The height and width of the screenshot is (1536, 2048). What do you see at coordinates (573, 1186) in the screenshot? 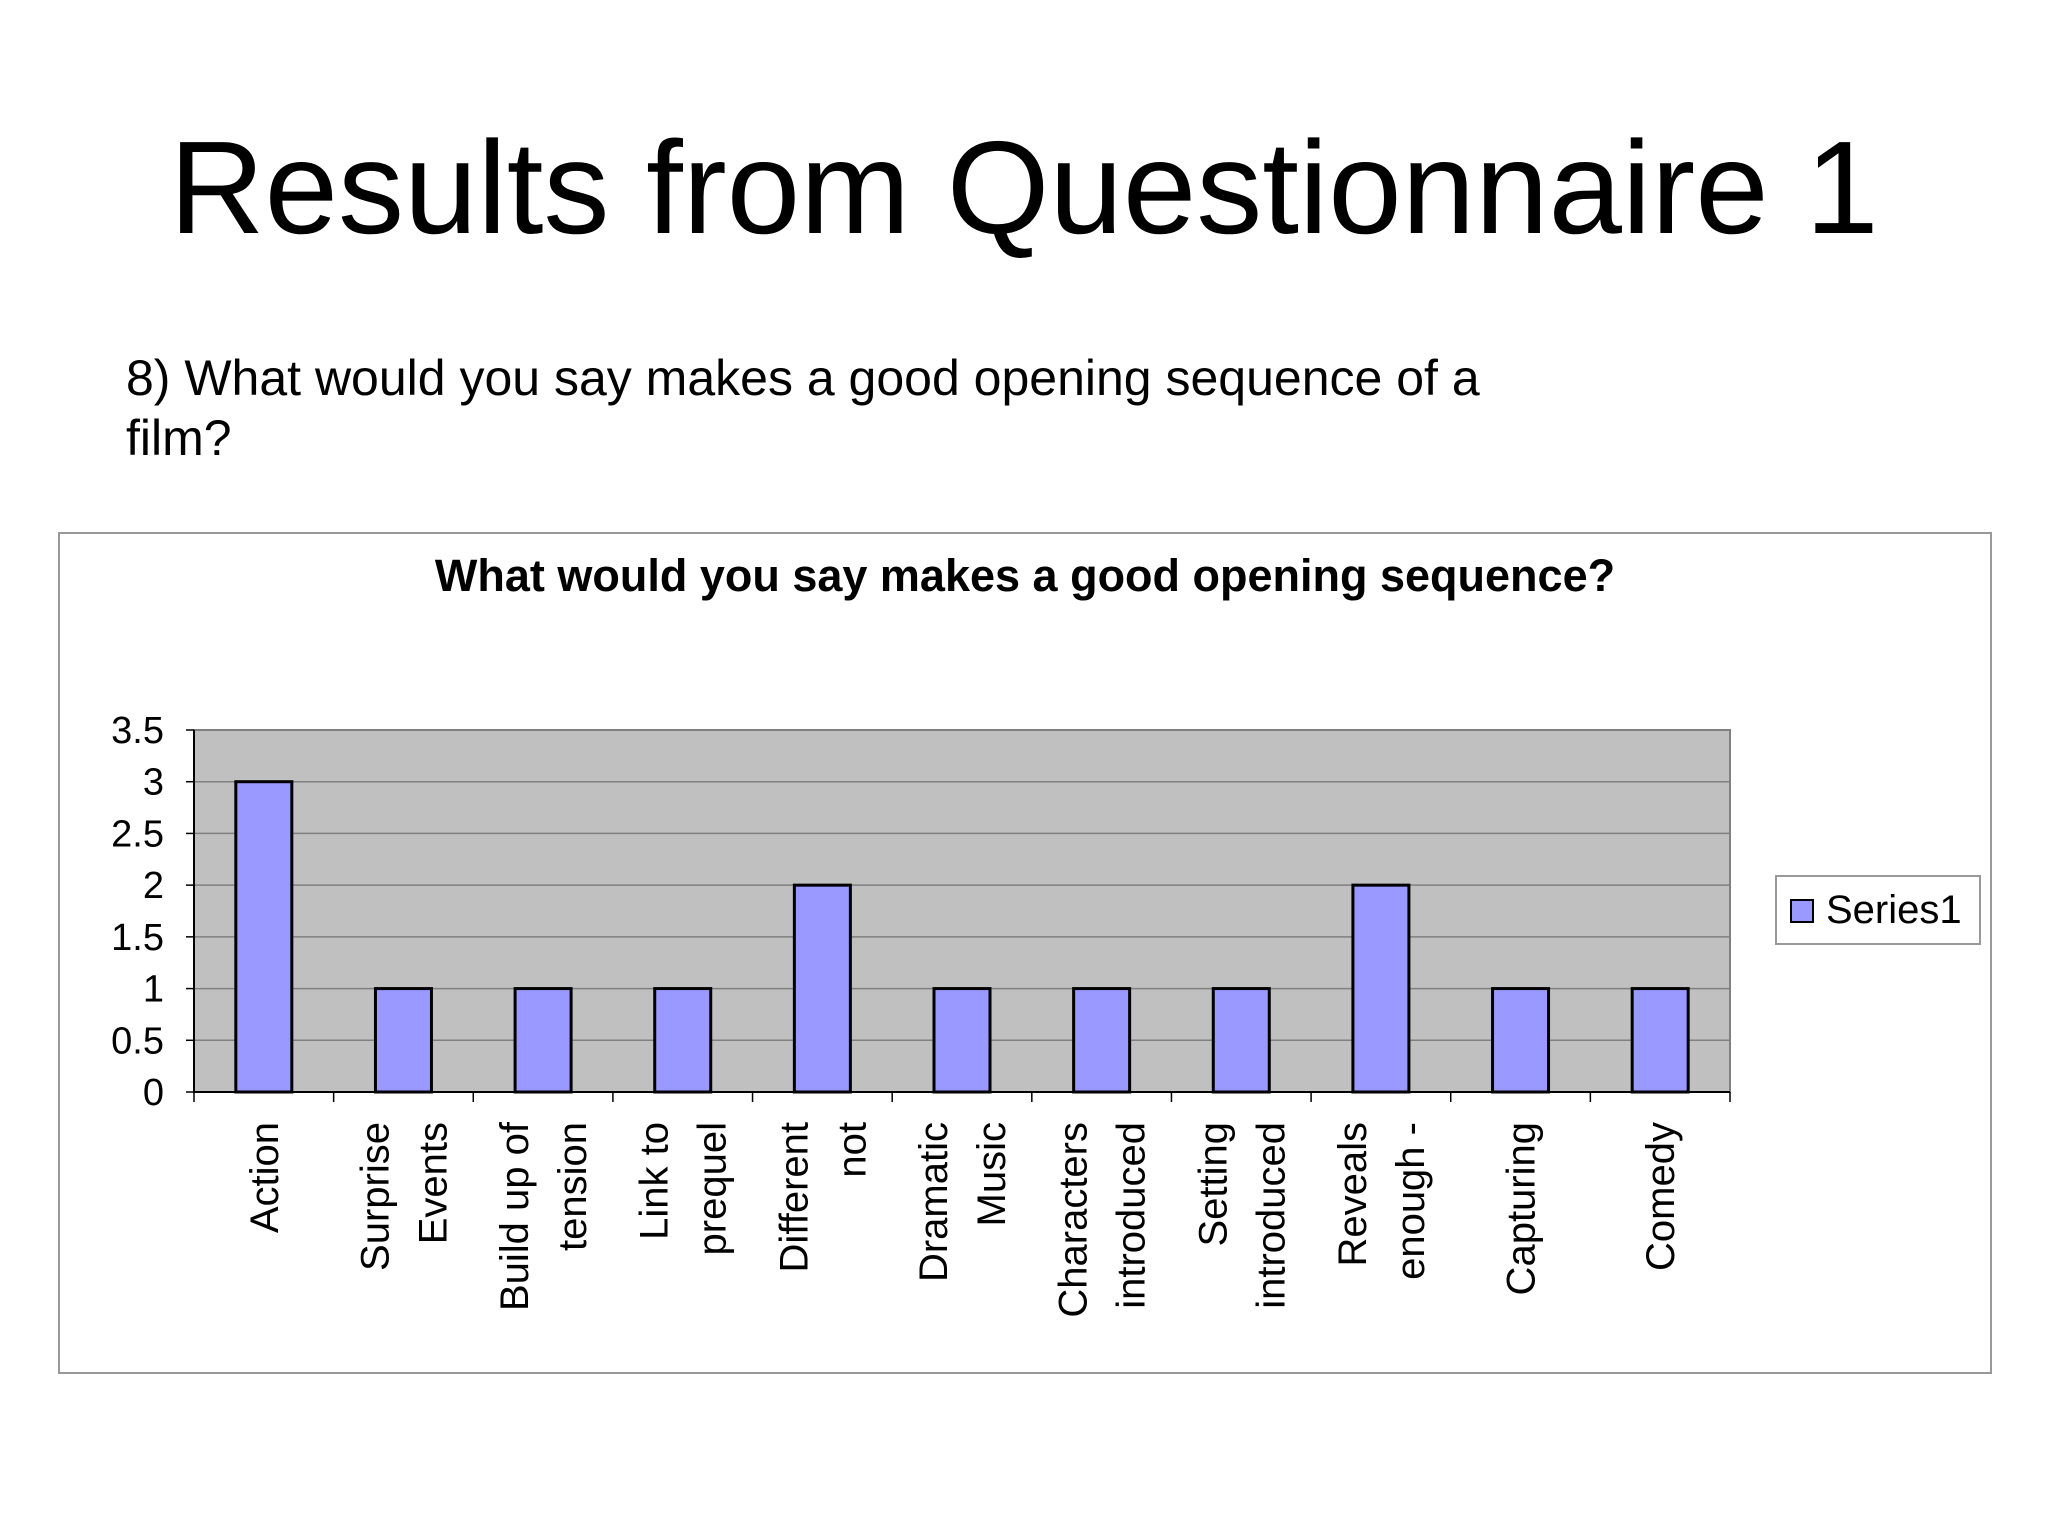
I see `x-category-label-line: tension` at bounding box center [573, 1186].